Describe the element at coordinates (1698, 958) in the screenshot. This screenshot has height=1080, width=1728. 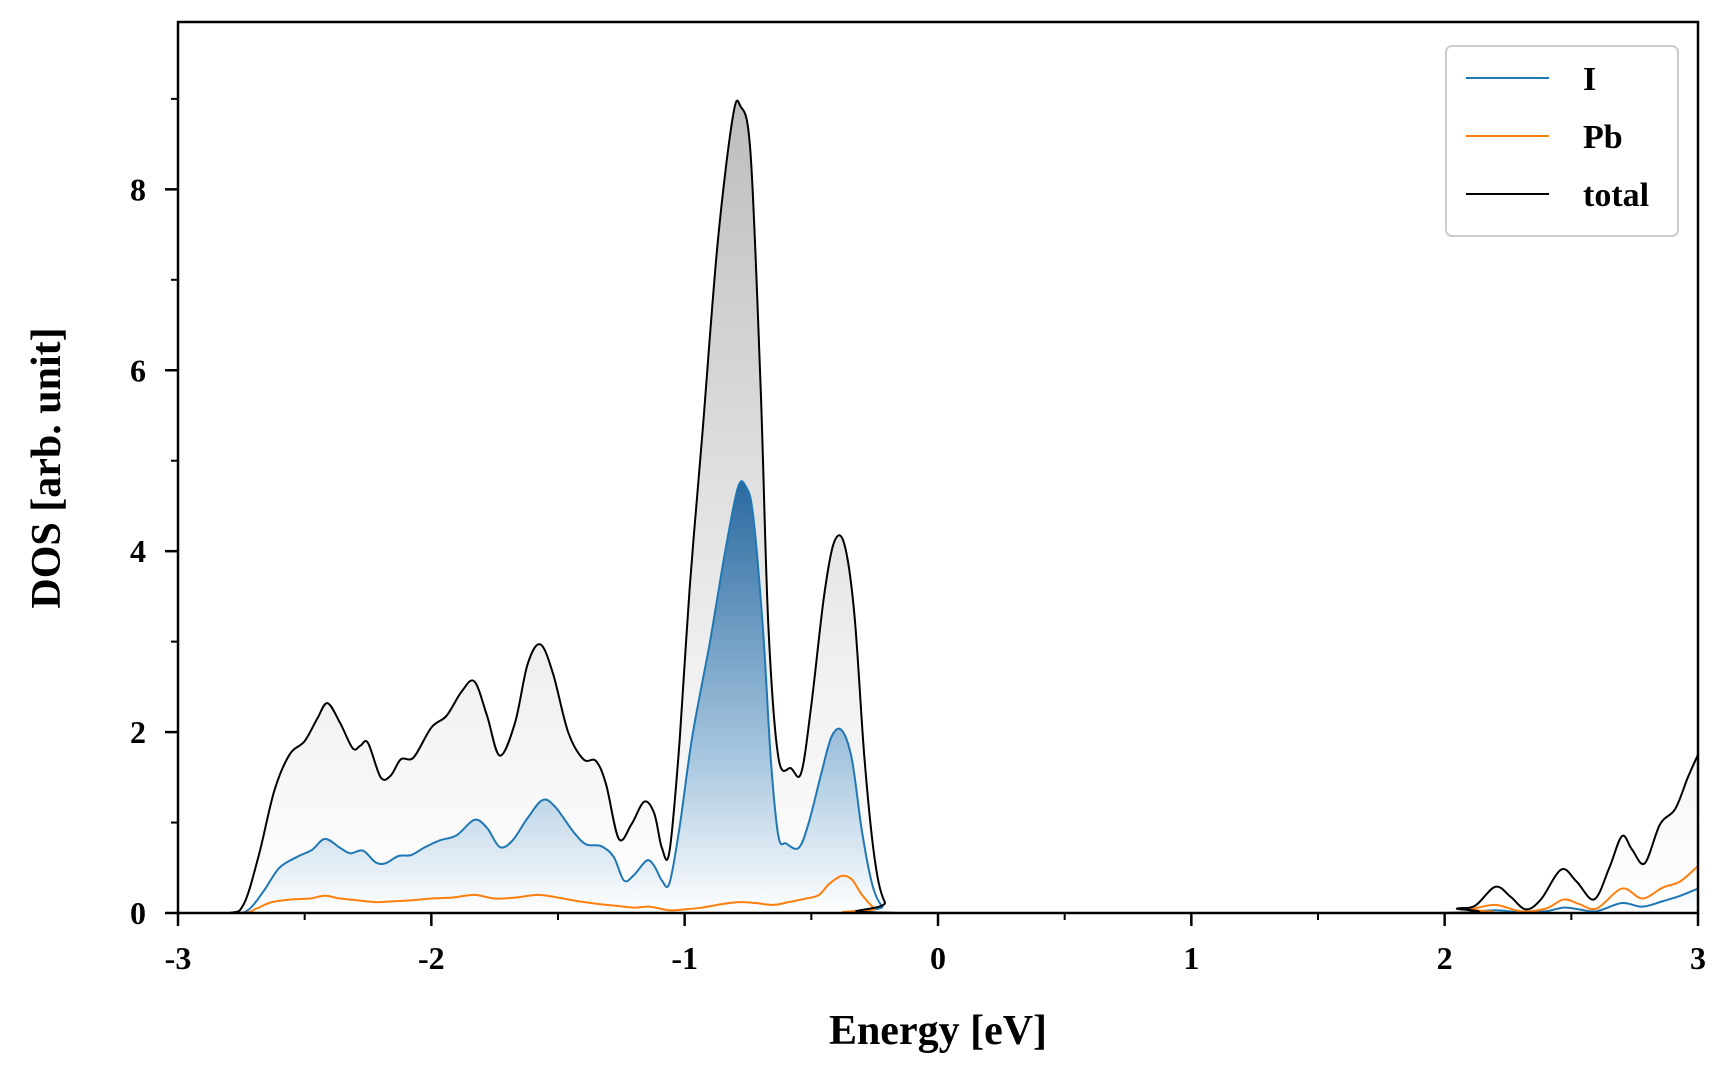
I see `x-tick-label: 3` at that location.